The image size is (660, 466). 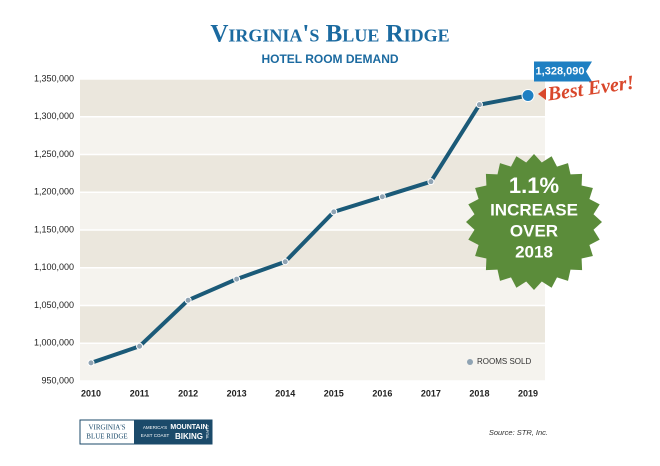 What do you see at coordinates (54, 267) in the screenshot?
I see `y-tick-label: 1,100,000` at bounding box center [54, 267].